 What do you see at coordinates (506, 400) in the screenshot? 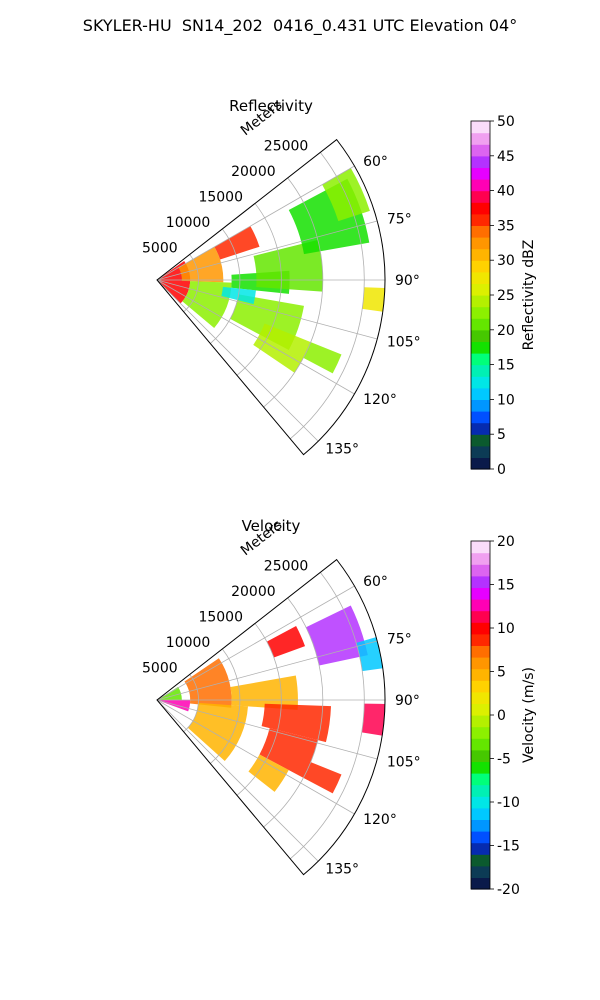
I see `chart-0-colorbar-tick-label: 10` at bounding box center [506, 400].